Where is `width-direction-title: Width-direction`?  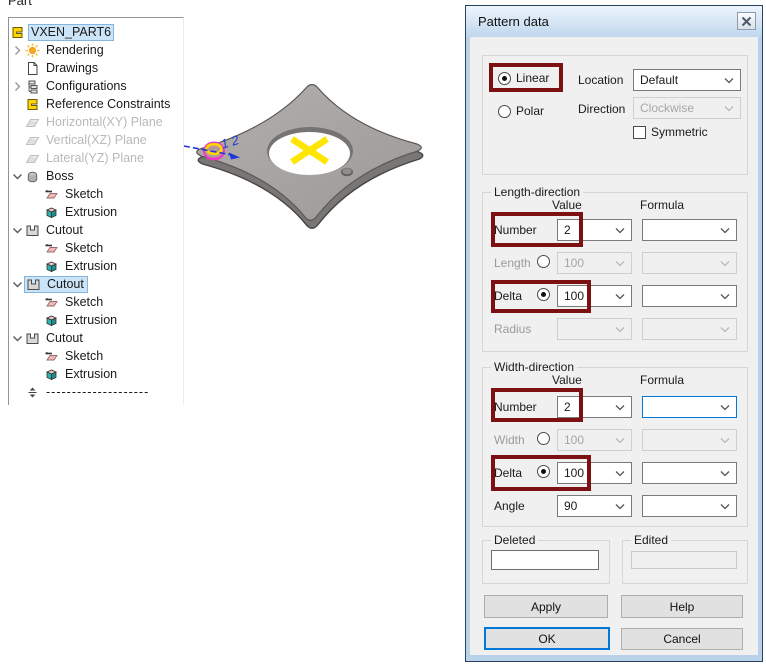
width-direction-title: Width-direction is located at coordinates (534, 367).